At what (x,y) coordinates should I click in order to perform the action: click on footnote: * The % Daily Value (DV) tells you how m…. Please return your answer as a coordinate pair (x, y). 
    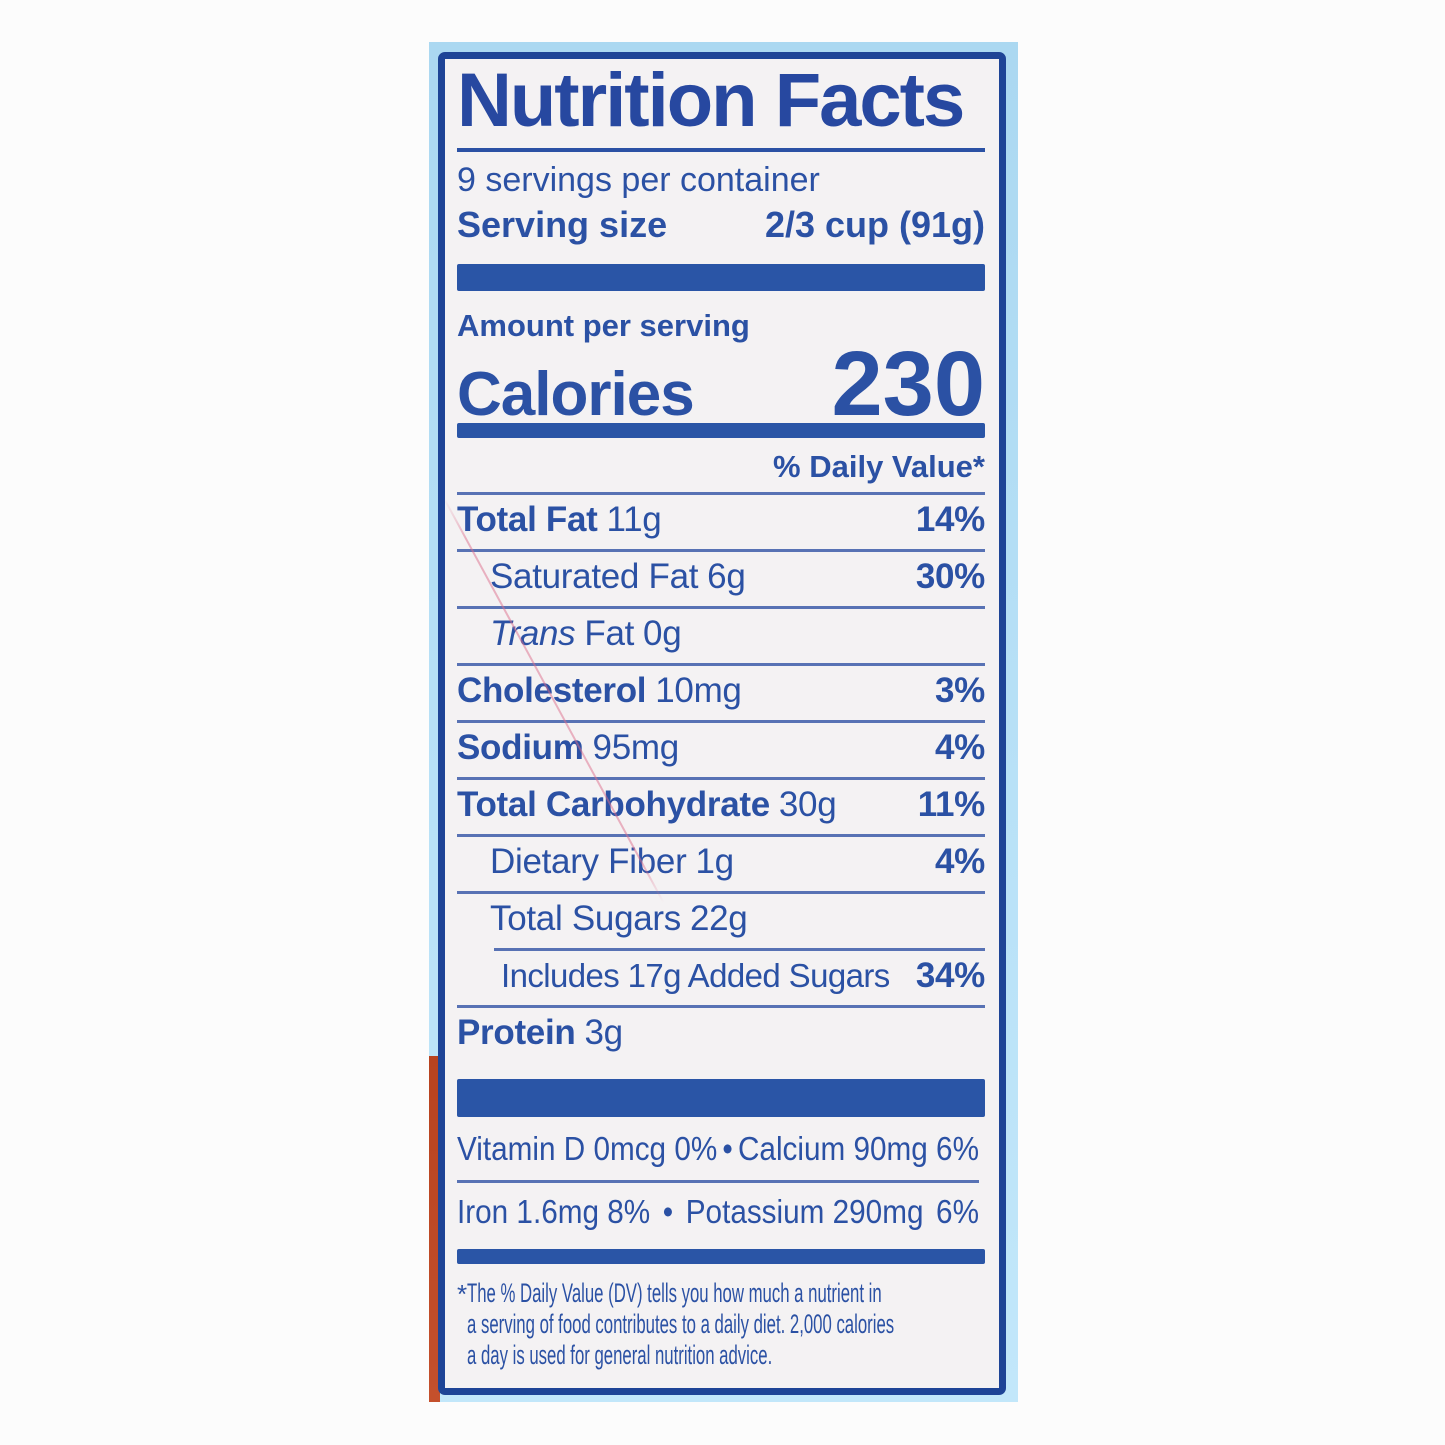
    Looking at the image, I should click on (721, 1324).